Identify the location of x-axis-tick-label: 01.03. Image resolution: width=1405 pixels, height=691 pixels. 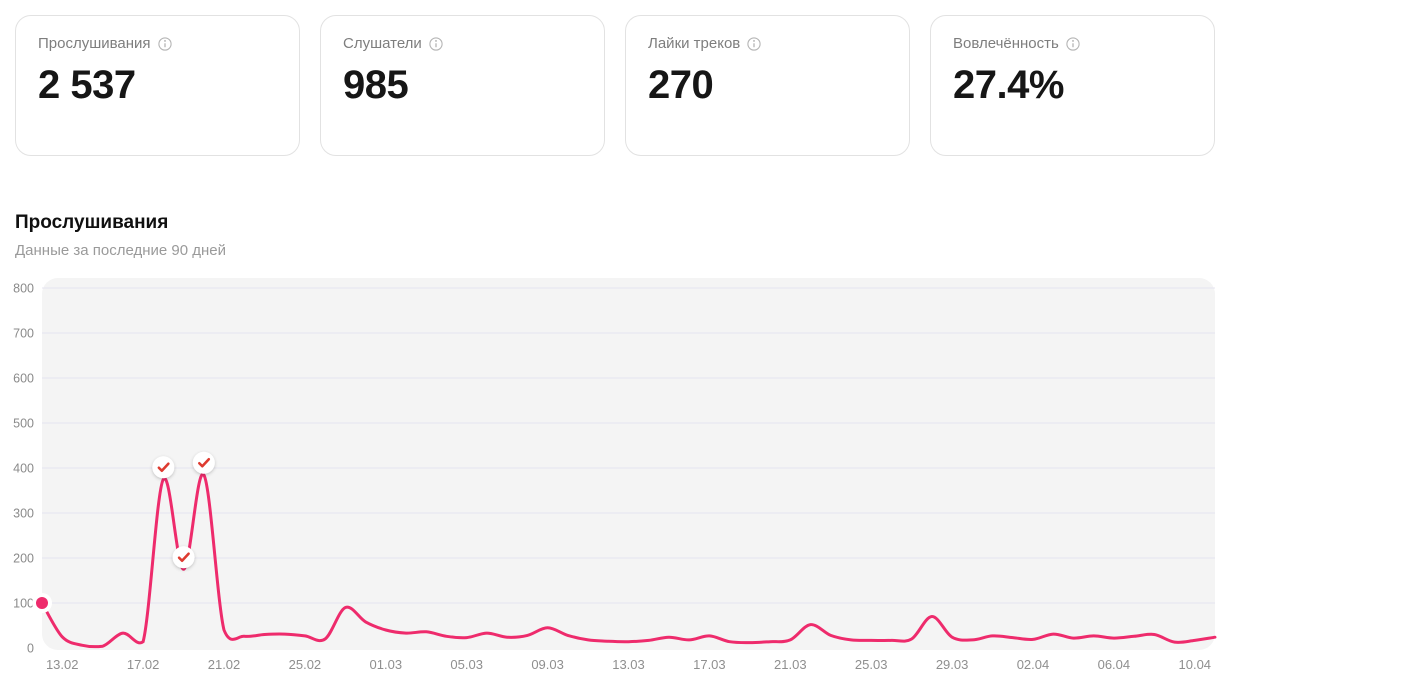
(386, 664).